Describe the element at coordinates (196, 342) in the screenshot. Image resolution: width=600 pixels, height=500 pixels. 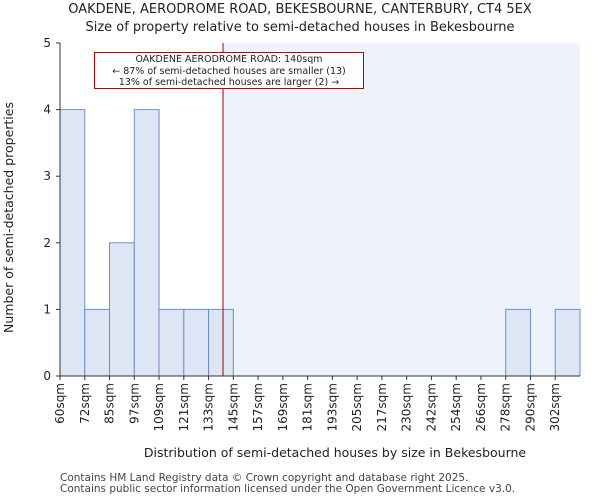
I see `bar-121sqm` at that location.